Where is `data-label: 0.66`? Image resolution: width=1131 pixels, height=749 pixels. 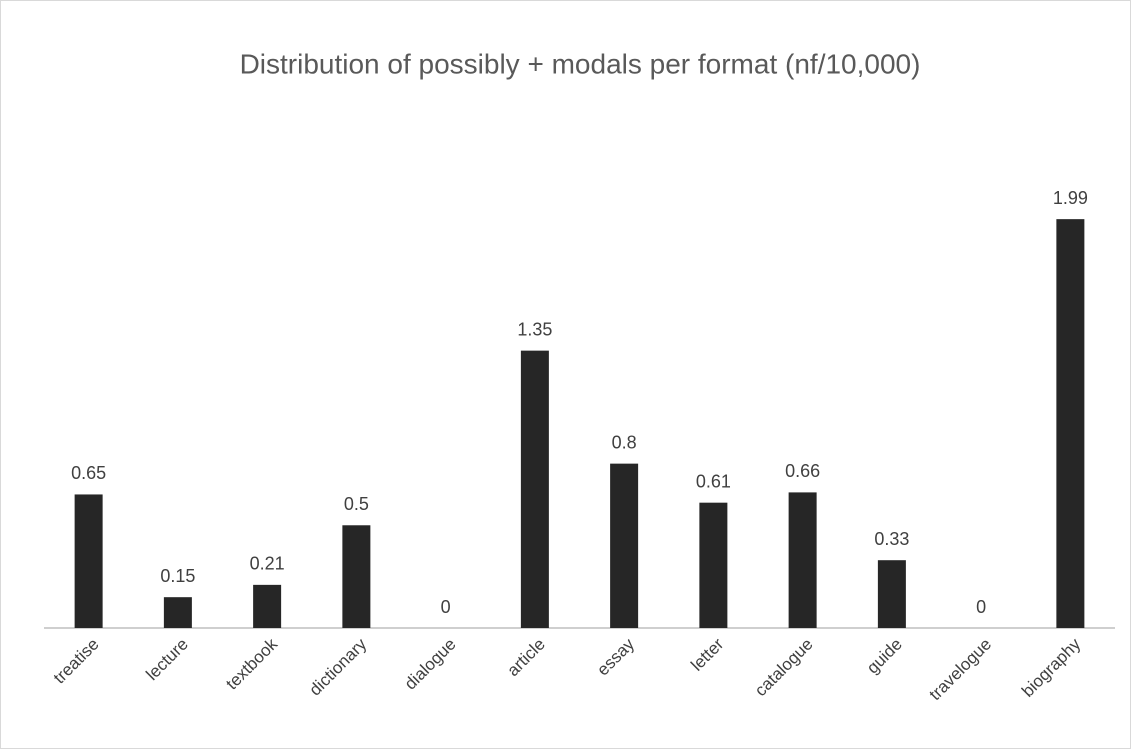
data-label: 0.66 is located at coordinates (802, 471).